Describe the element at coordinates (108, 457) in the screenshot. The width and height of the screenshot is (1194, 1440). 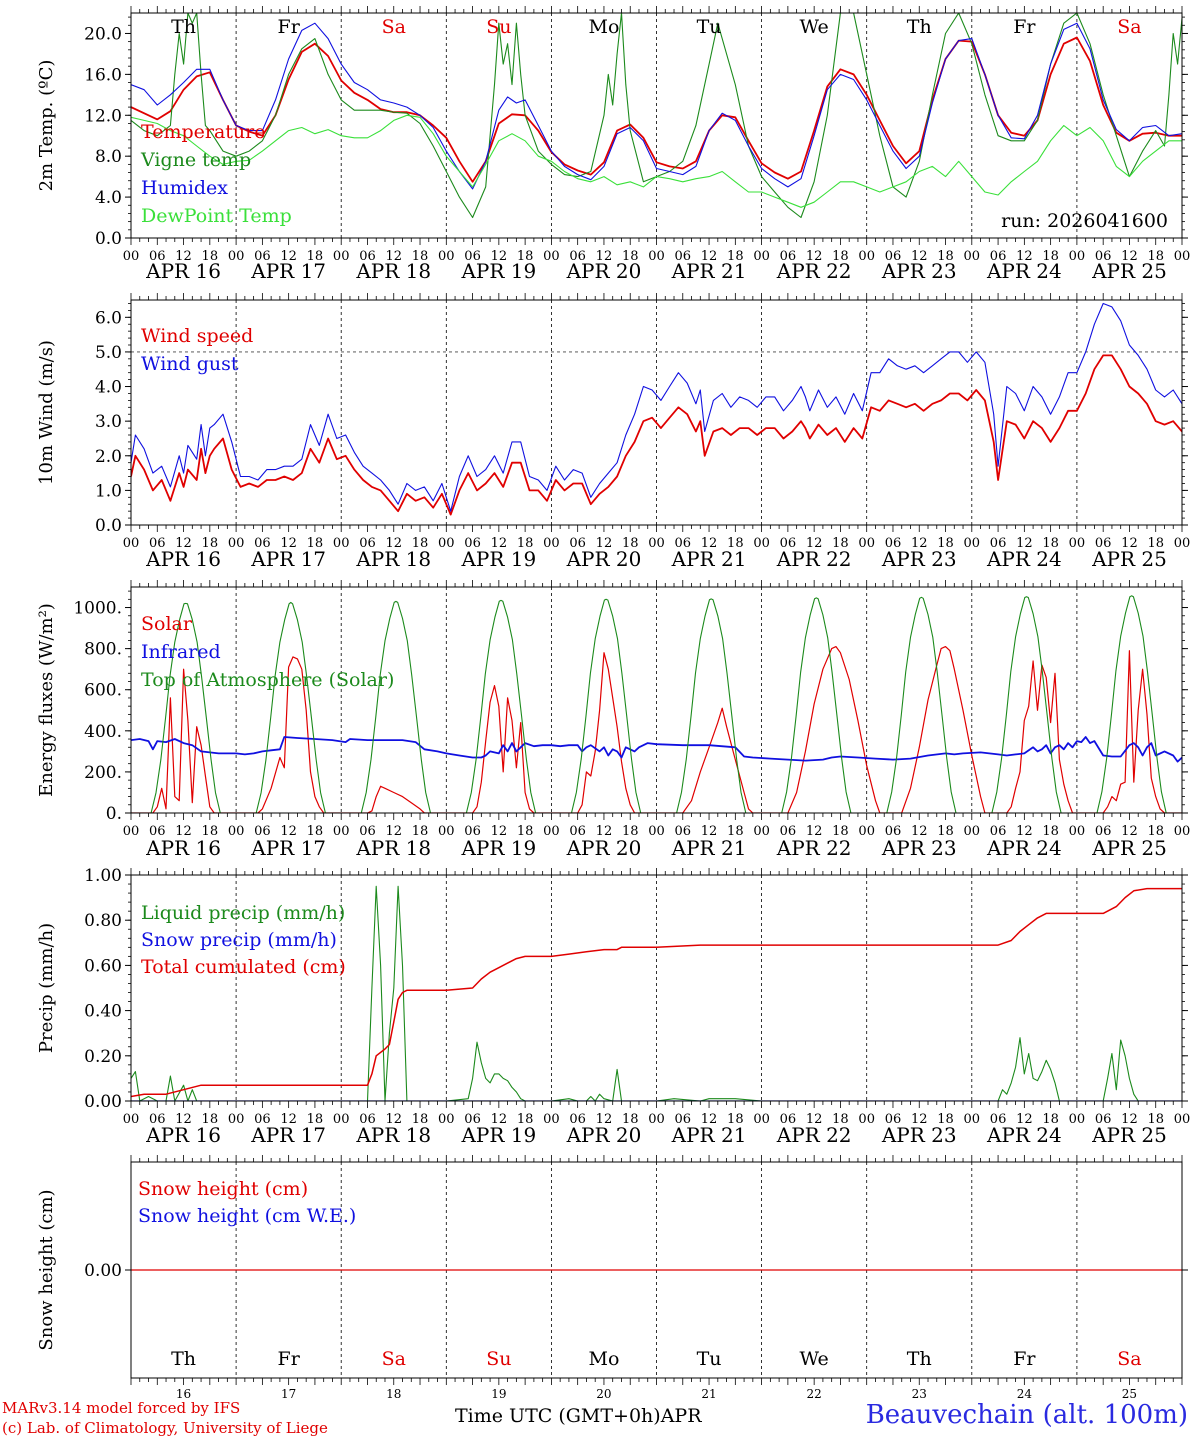
I see `y-tick-label: 2.0` at that location.